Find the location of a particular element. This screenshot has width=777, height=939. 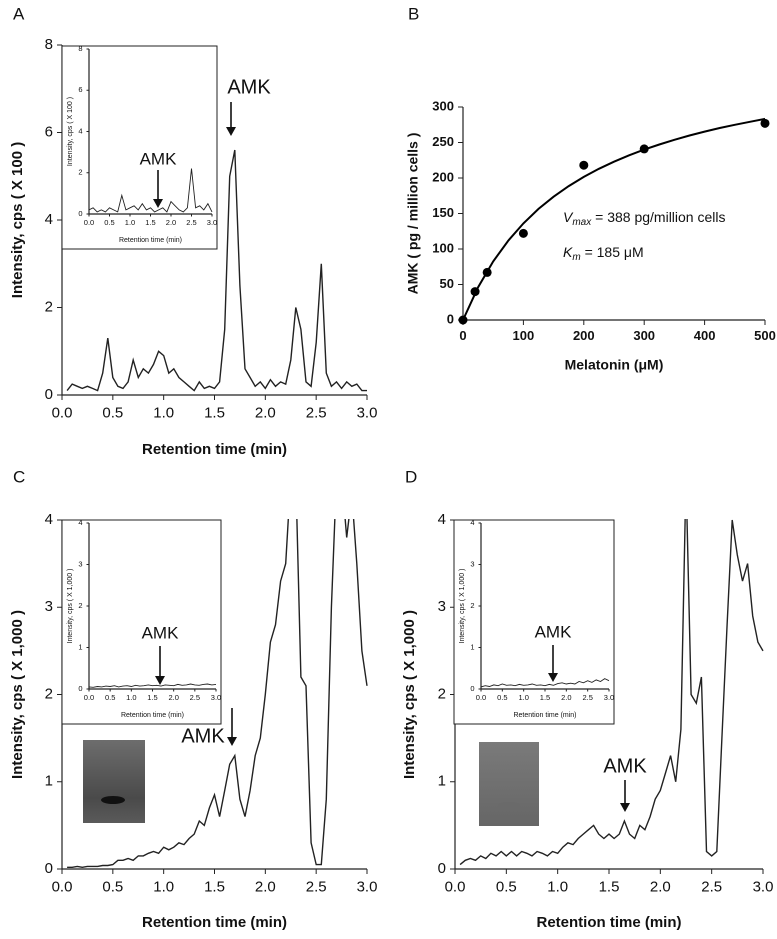

subscript: m is located at coordinates (576, 257).